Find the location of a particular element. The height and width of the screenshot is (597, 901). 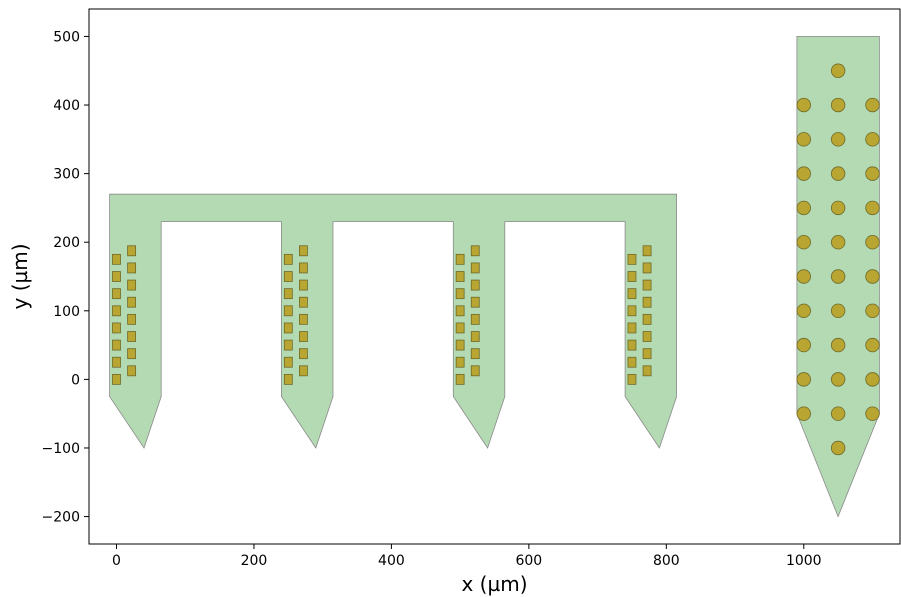

x-axis-label: x (µm) is located at coordinates (494, 584).